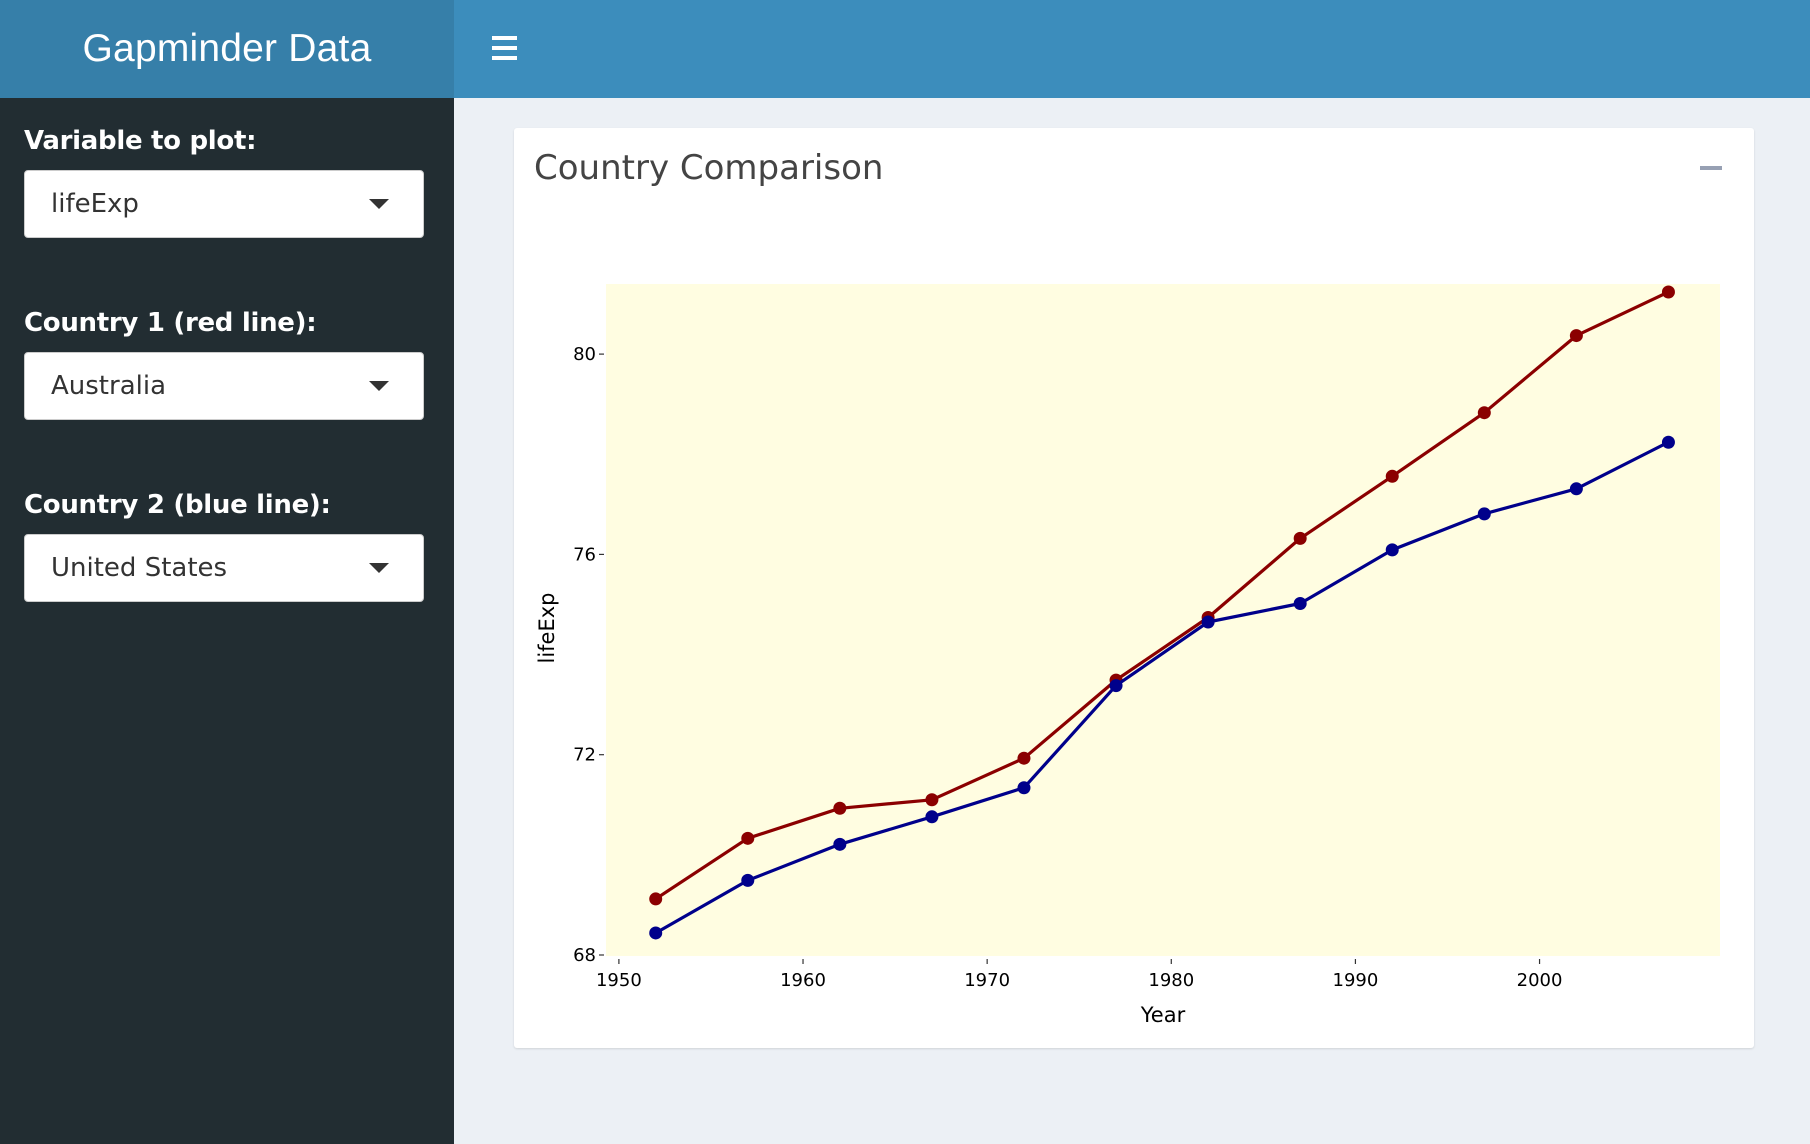  What do you see at coordinates (1540, 980) in the screenshot?
I see `x-tick-label: 2000` at bounding box center [1540, 980].